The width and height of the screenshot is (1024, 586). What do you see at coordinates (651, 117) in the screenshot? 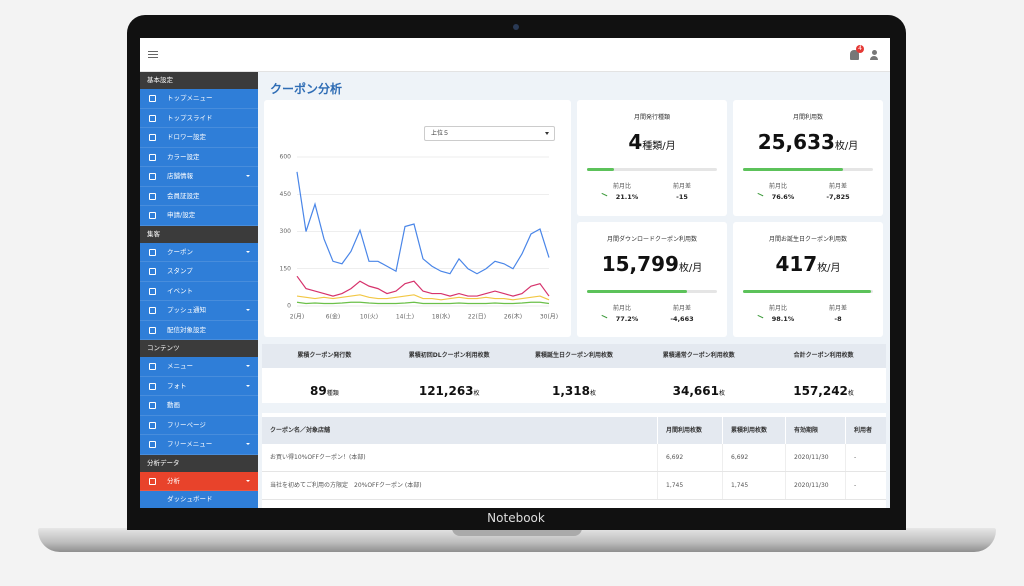
I see `card-title: 月間発行種類` at bounding box center [651, 117].